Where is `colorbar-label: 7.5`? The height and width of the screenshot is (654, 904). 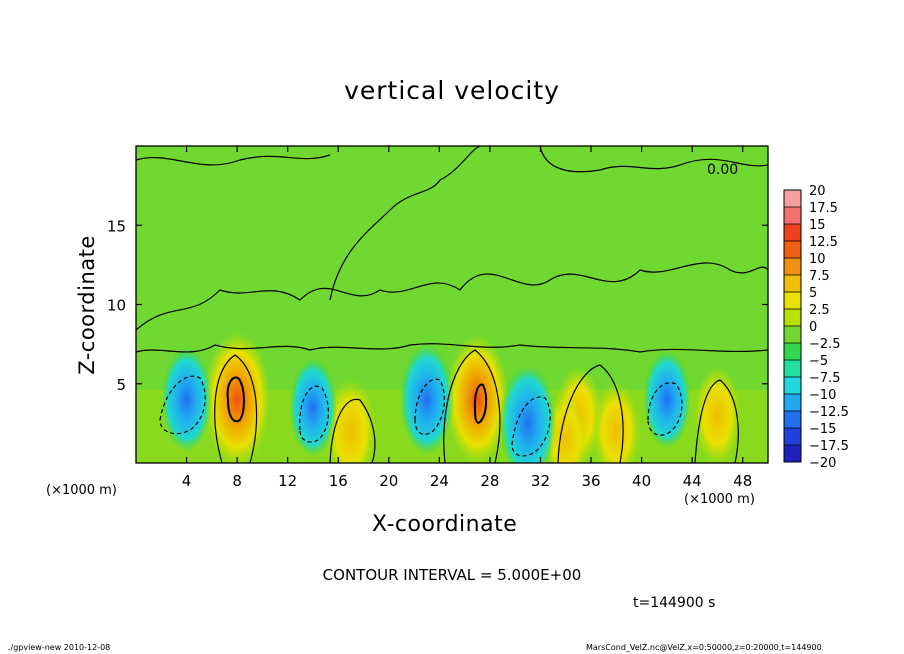
colorbar-label: 7.5 is located at coordinates (819, 276).